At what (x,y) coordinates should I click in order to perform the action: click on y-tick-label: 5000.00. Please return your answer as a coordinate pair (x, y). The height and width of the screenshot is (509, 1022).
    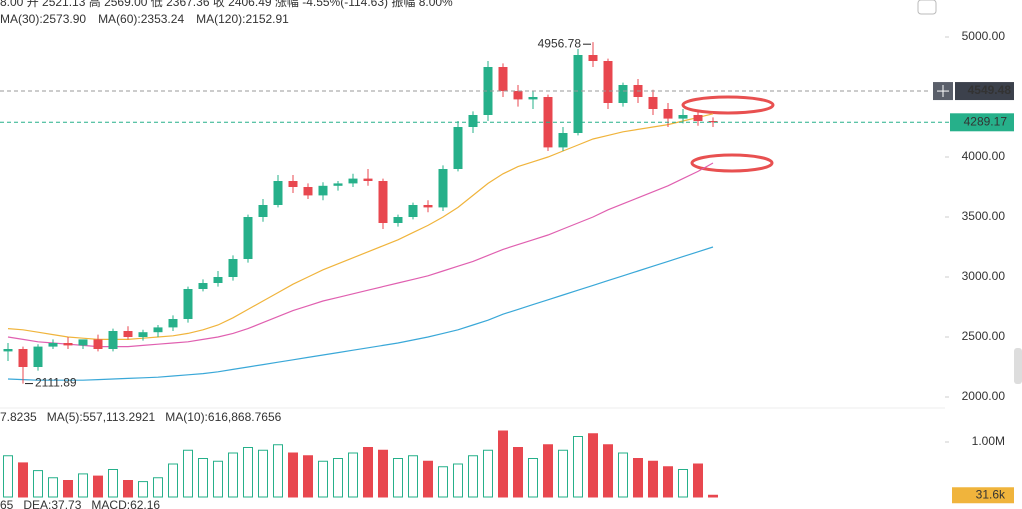
    Looking at the image, I should click on (984, 36).